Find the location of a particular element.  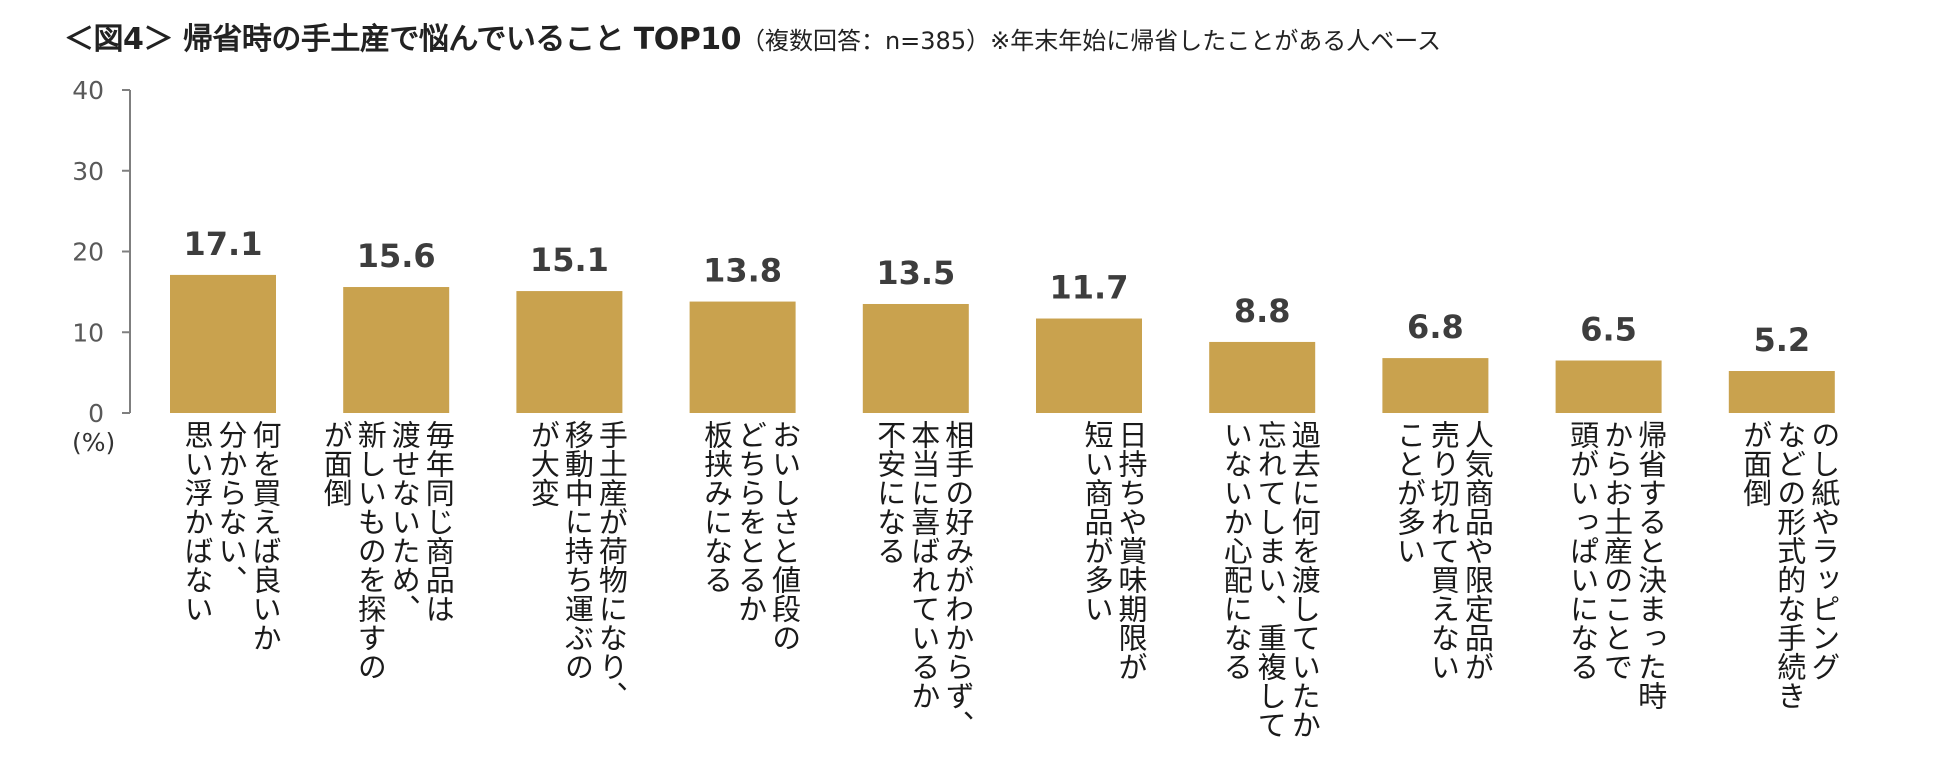

bar-value-label: 13.5 is located at coordinates (915, 273).